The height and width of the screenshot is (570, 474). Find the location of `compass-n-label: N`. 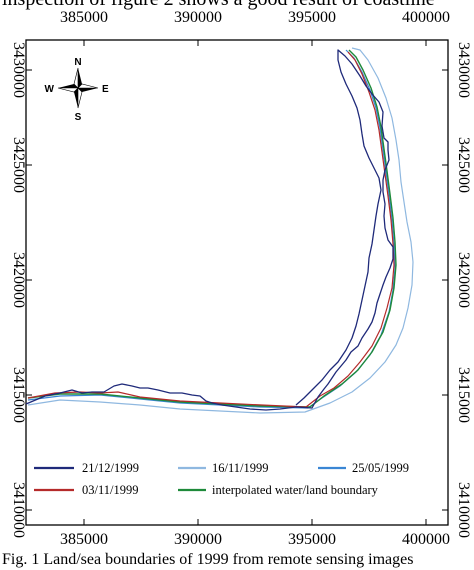

compass-n-label: N is located at coordinates (77, 62).